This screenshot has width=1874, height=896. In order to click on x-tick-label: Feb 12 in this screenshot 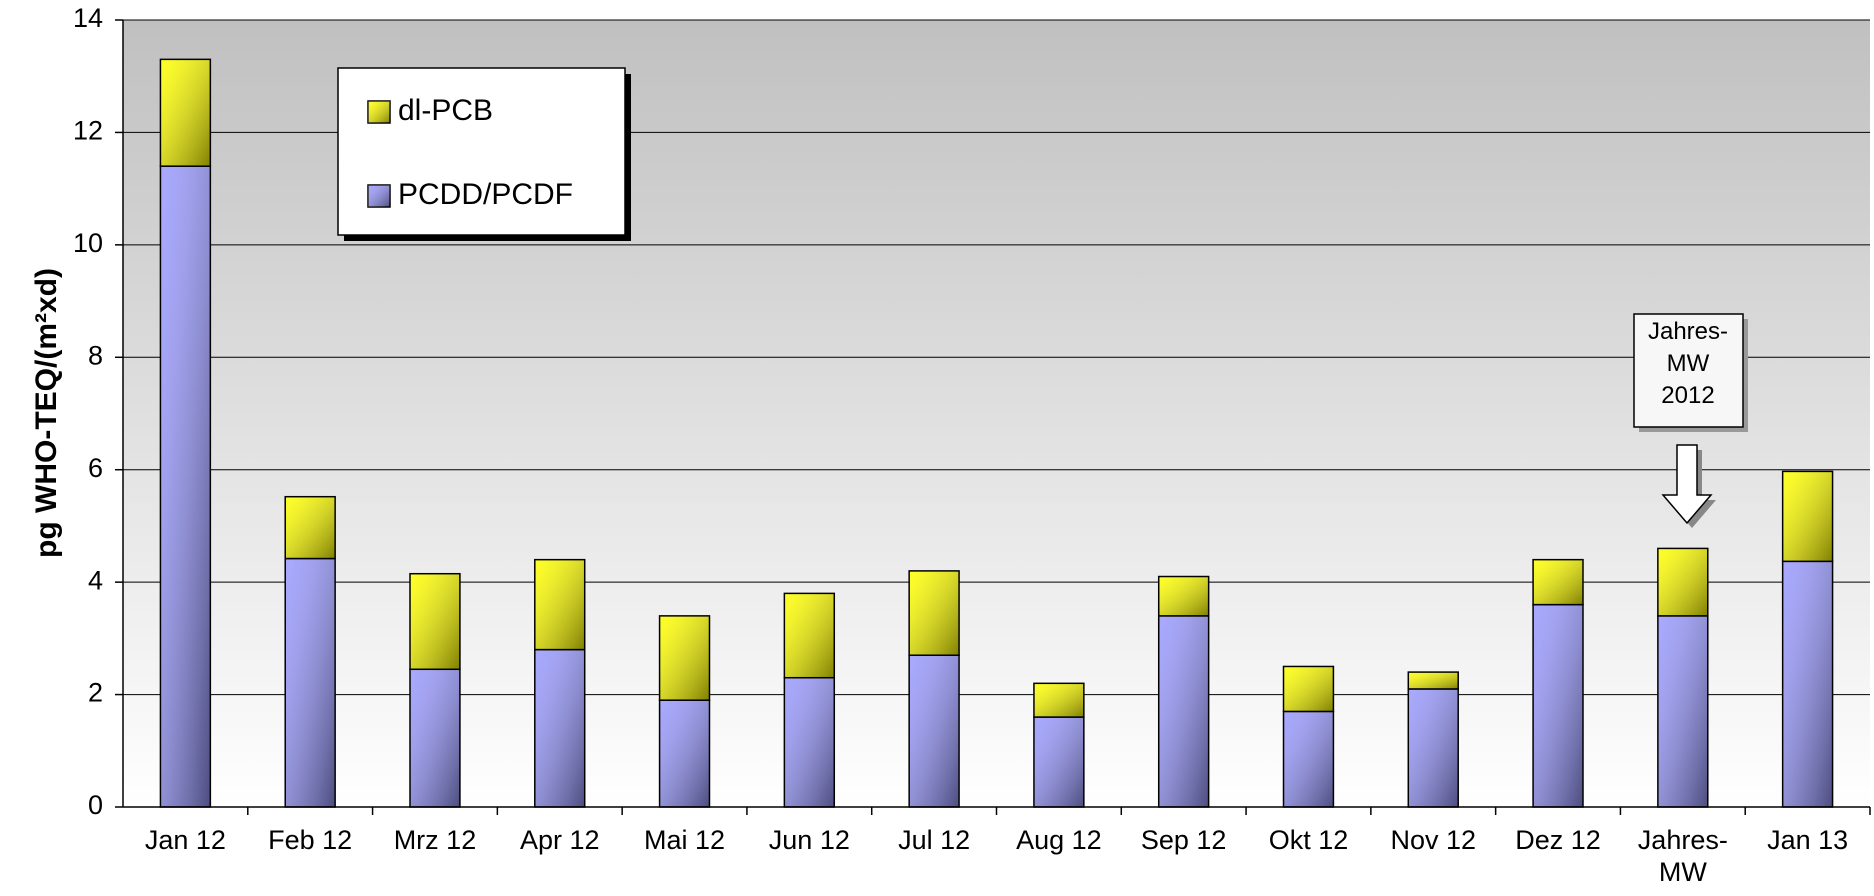, I will do `click(310, 840)`.